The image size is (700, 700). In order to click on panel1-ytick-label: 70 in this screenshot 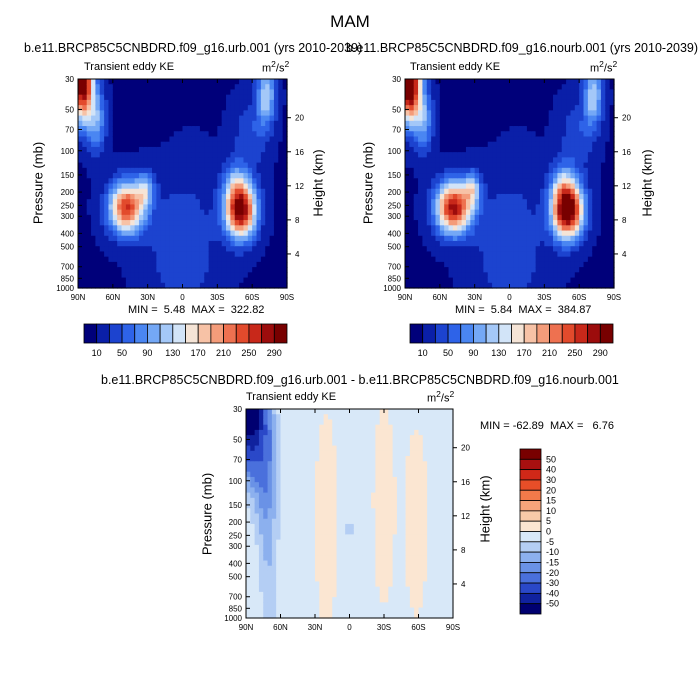, I will do `click(69, 130)`.